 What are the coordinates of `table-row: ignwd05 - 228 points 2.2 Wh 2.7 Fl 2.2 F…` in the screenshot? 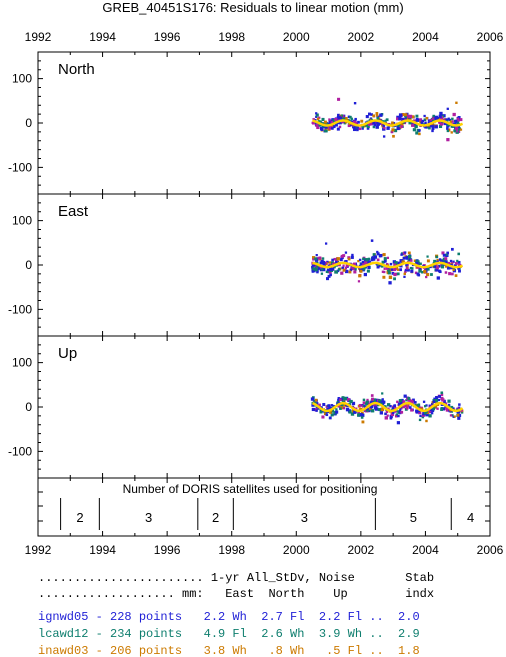 It's located at (229, 617).